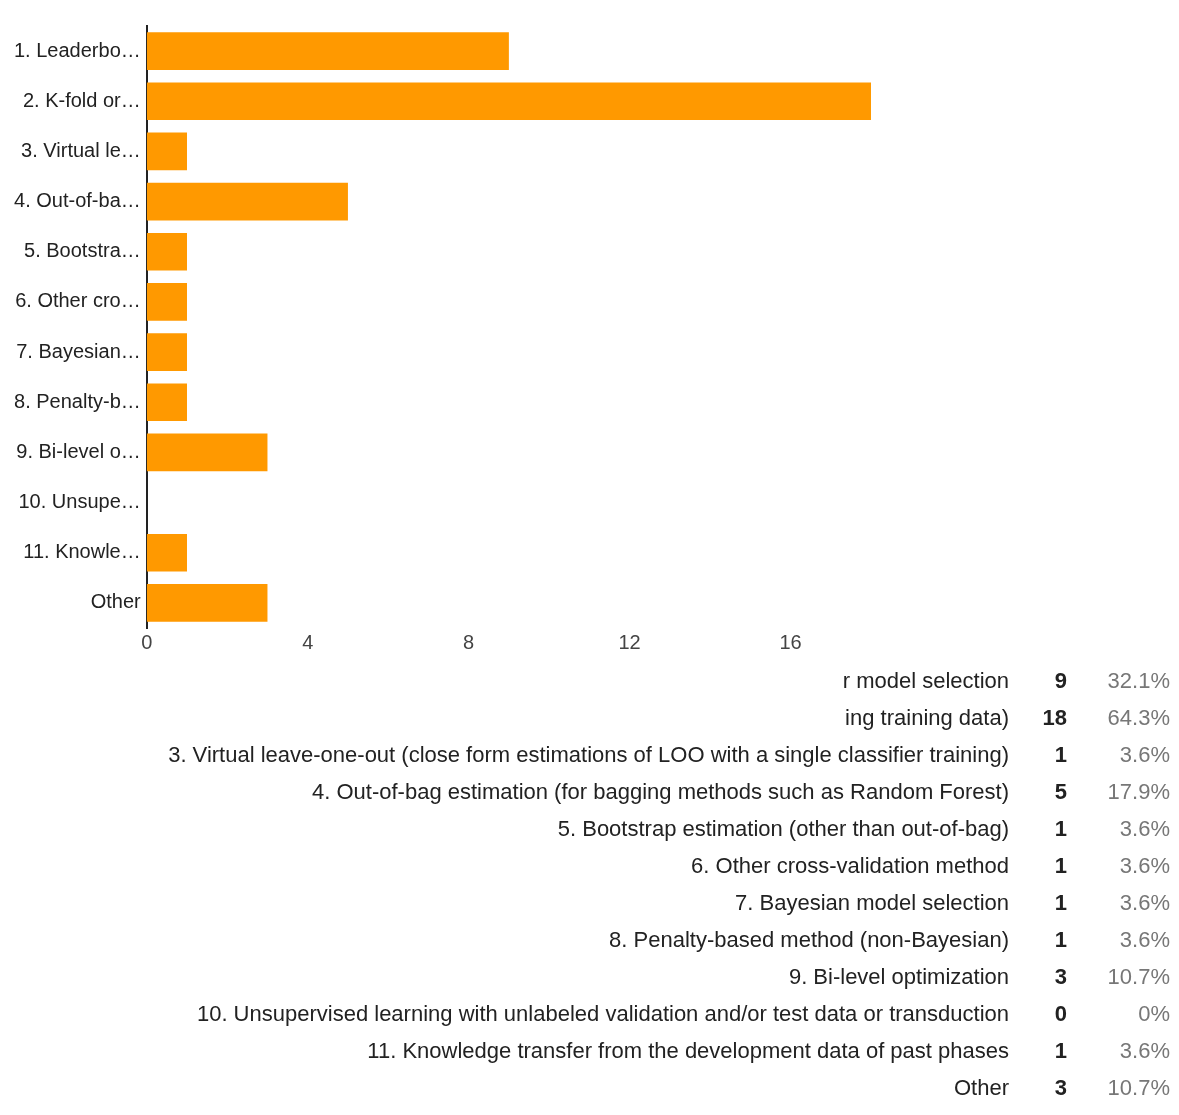  I want to click on text: ing training data), so click(927, 717).